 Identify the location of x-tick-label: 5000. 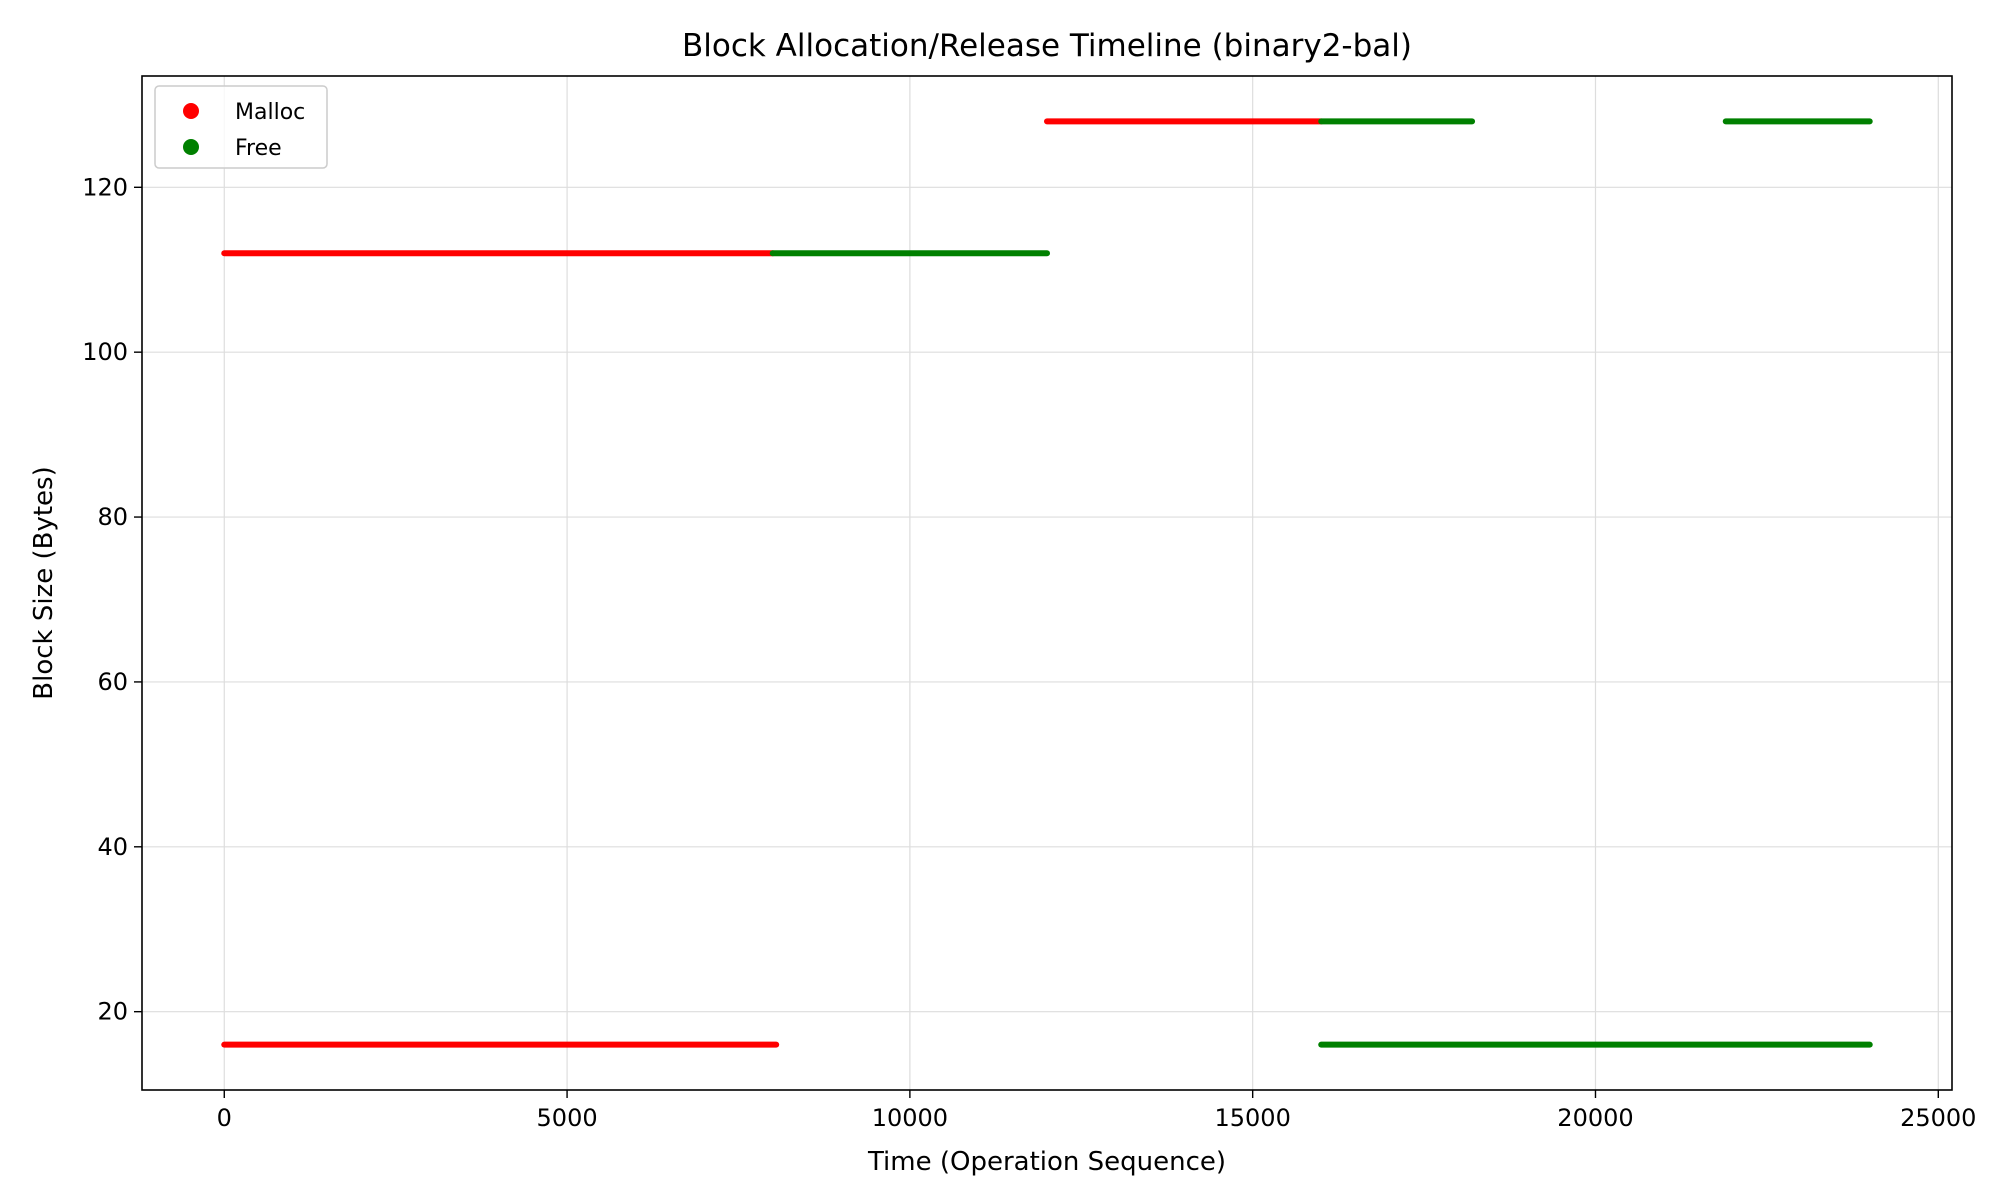
(567, 1118).